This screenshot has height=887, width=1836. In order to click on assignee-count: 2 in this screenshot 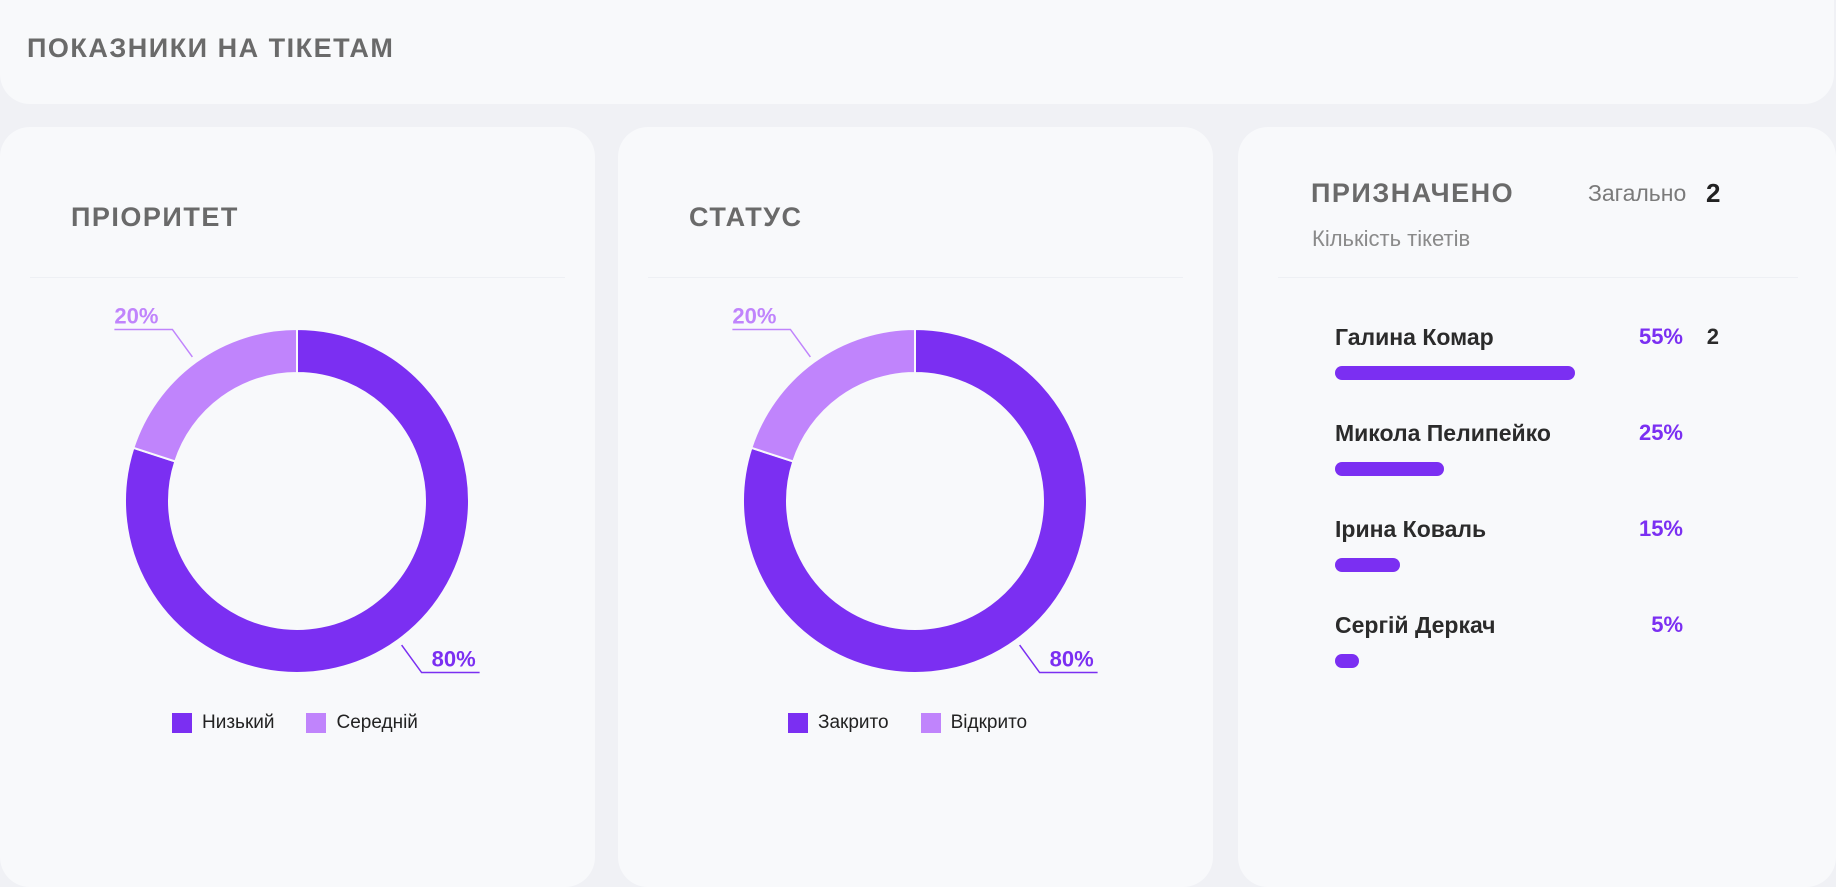, I will do `click(1712, 336)`.